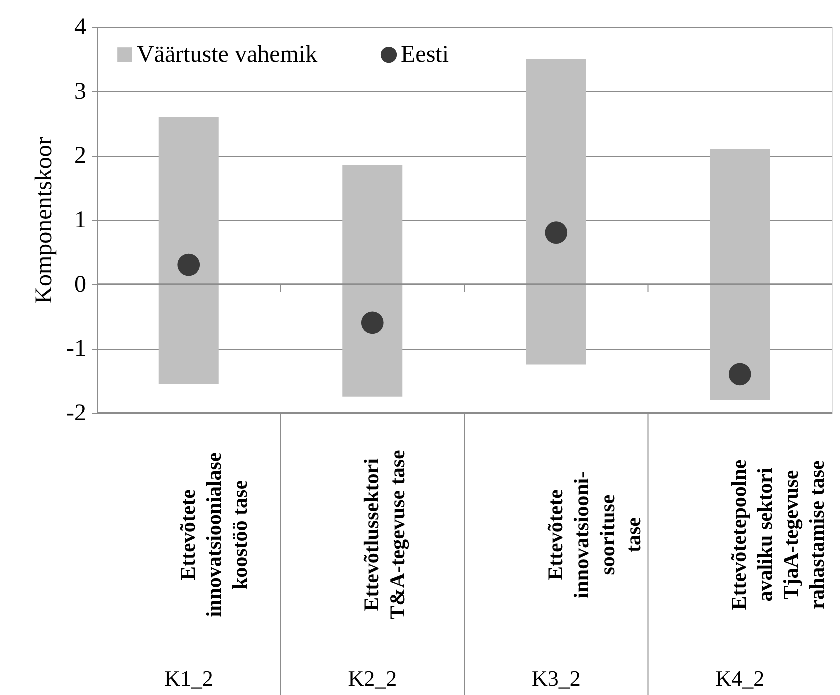 Image resolution: width=840 pixels, height=695 pixels. Describe the element at coordinates (773, 575) in the screenshot. I see `category-label: Ettevõtetepoolne avaliku sektori TjaA-tegevuse rahastamise tase K4_2` at that location.